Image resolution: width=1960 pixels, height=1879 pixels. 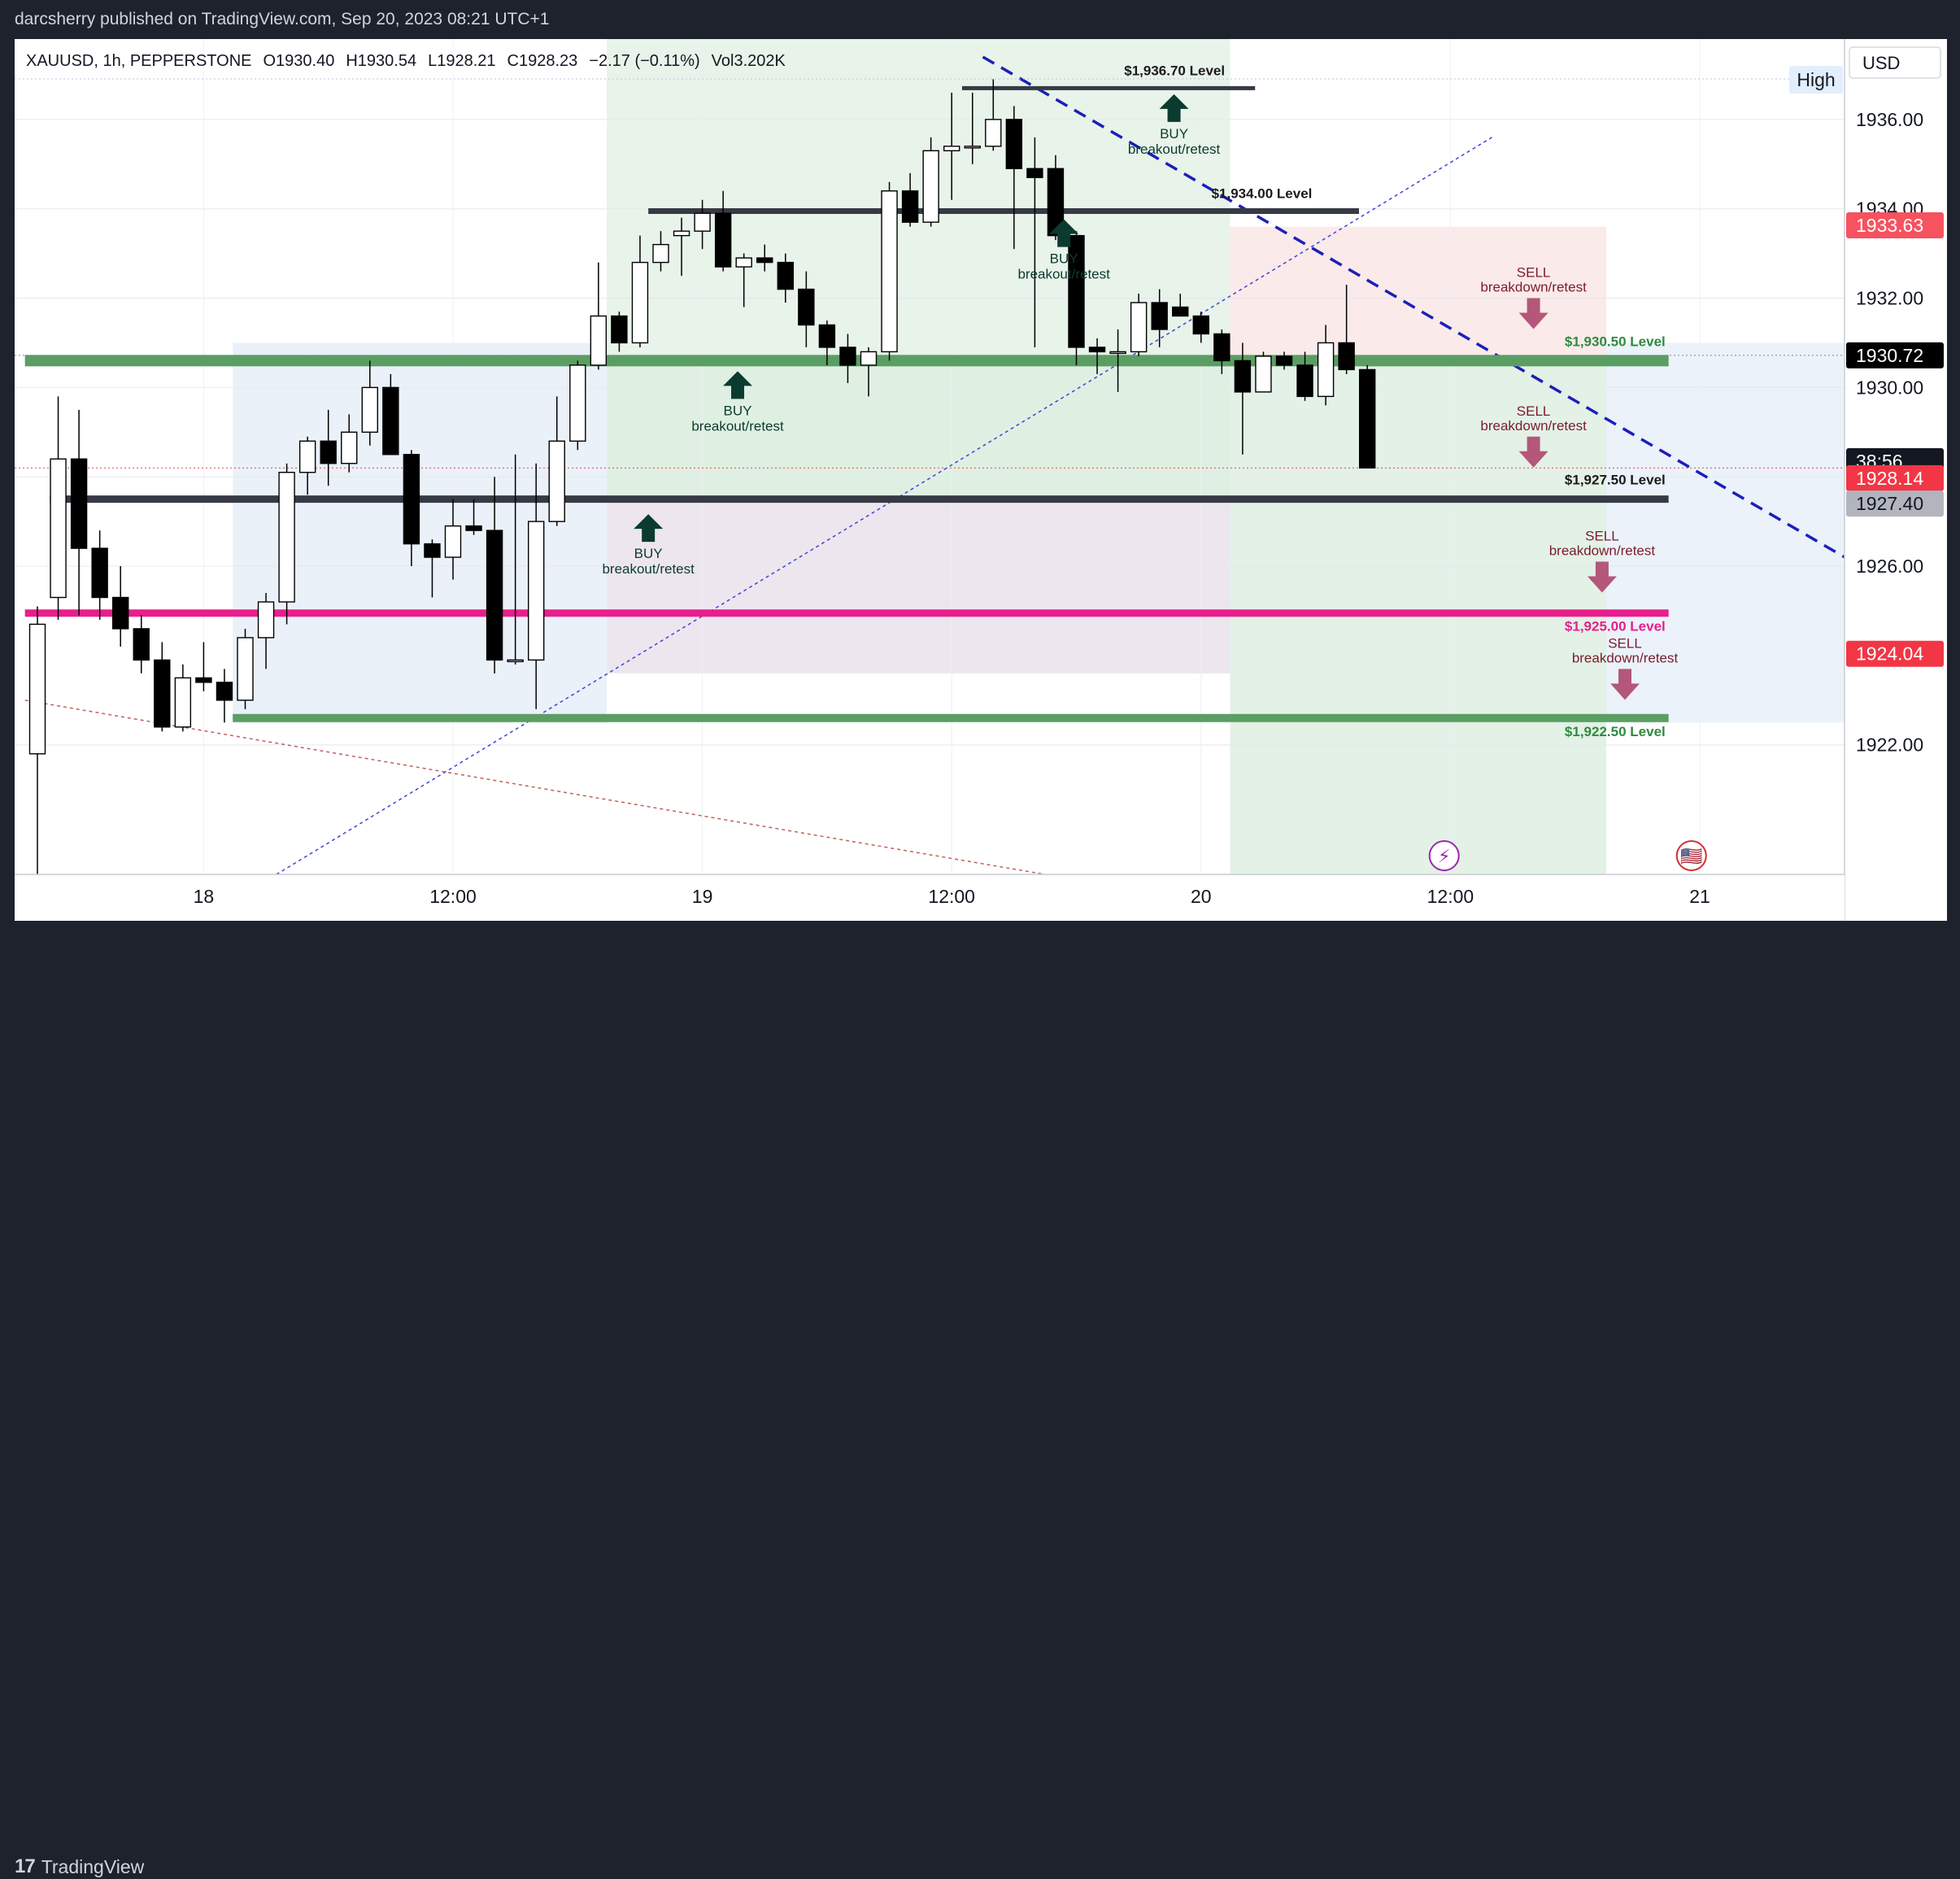 I want to click on symbol-legend-part: C1928.23, so click(x=542, y=61).